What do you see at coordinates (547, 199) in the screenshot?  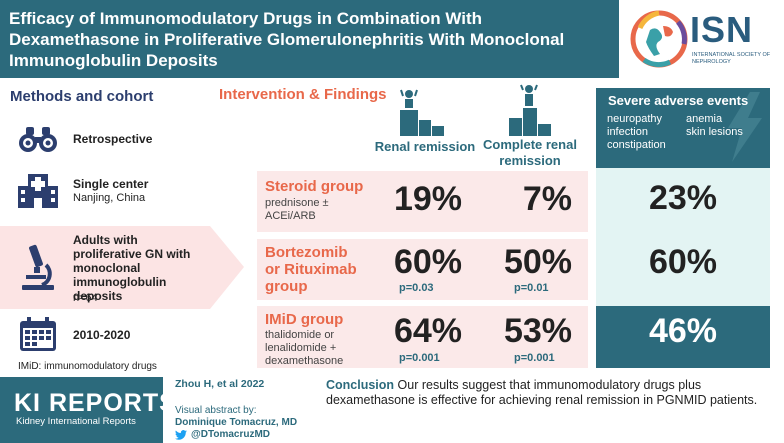 I see `steroid-complete-remission: 7%` at bounding box center [547, 199].